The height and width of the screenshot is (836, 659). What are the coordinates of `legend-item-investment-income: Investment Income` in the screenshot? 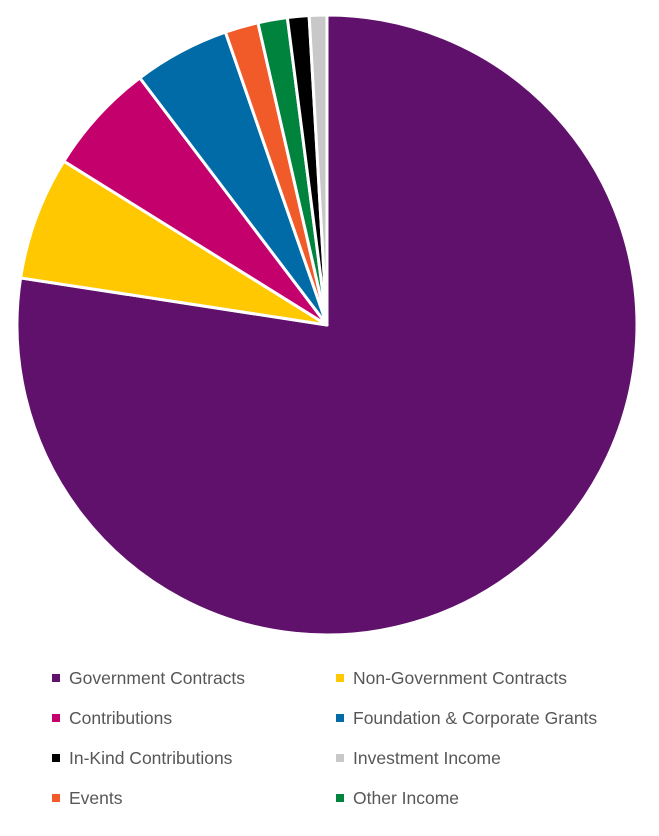 It's located at (486, 758).